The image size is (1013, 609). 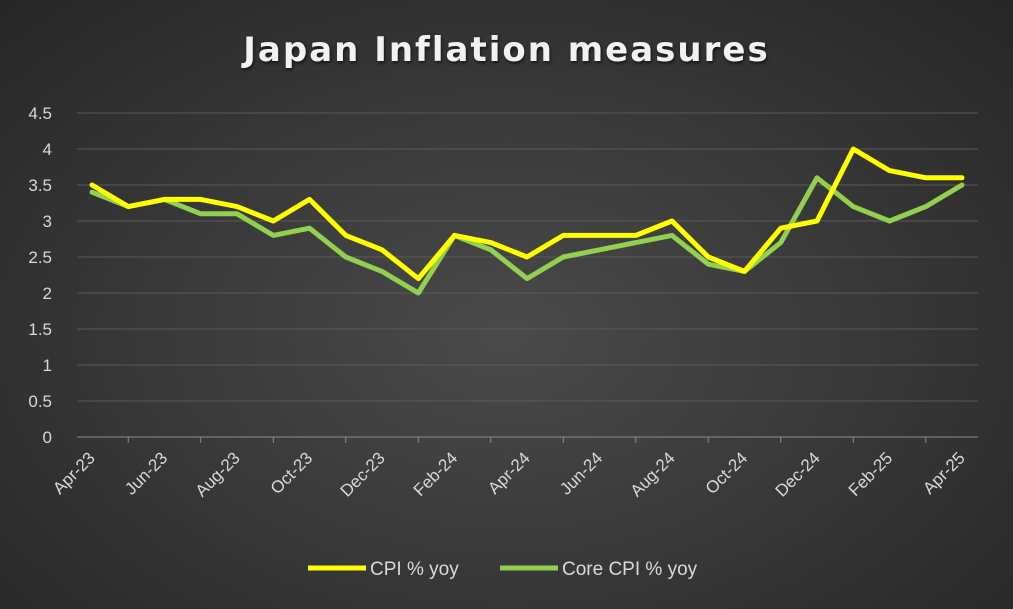 I want to click on y-tick-label: 0, so click(x=47, y=437).